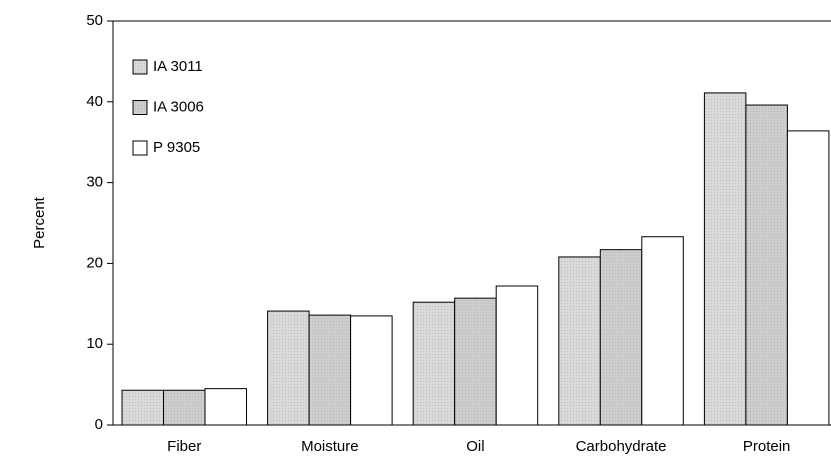  Describe the element at coordinates (176, 147) in the screenshot. I see `legend-label: P 9305` at that location.